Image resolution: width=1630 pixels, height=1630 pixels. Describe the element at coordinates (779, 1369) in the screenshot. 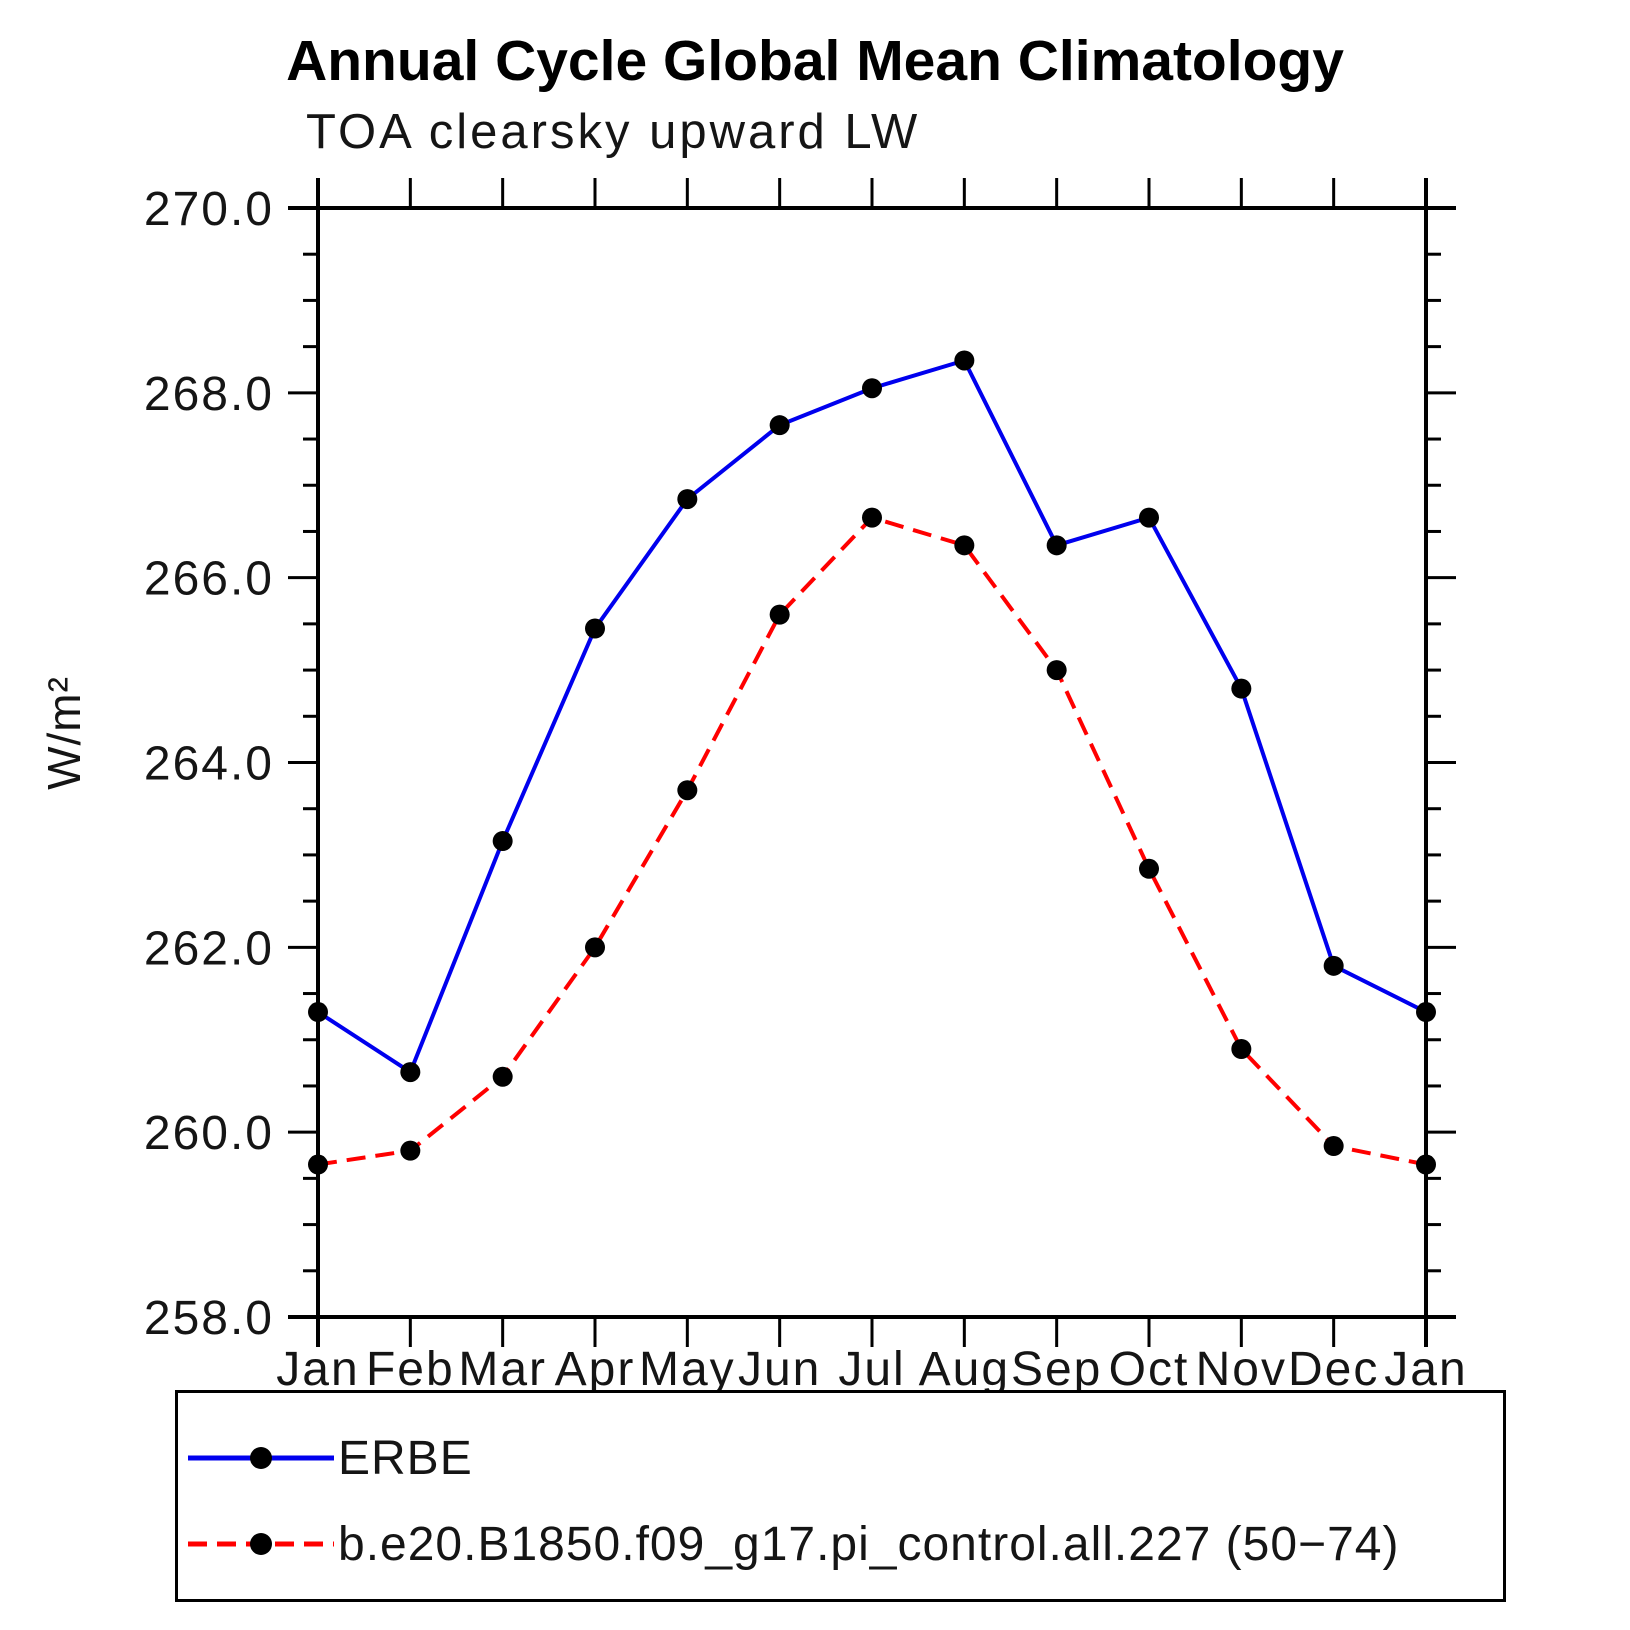

I see `x-tick-label: Jun` at that location.